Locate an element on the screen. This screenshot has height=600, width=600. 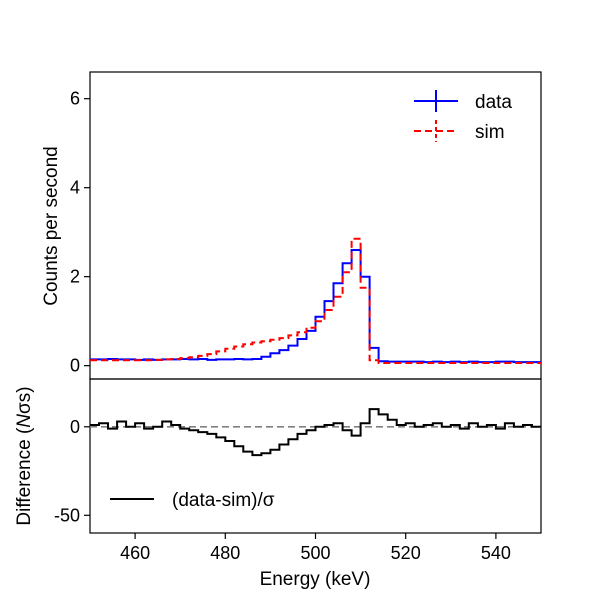
ylabel-bottom-pre: Difference ( is located at coordinates (24, 476).